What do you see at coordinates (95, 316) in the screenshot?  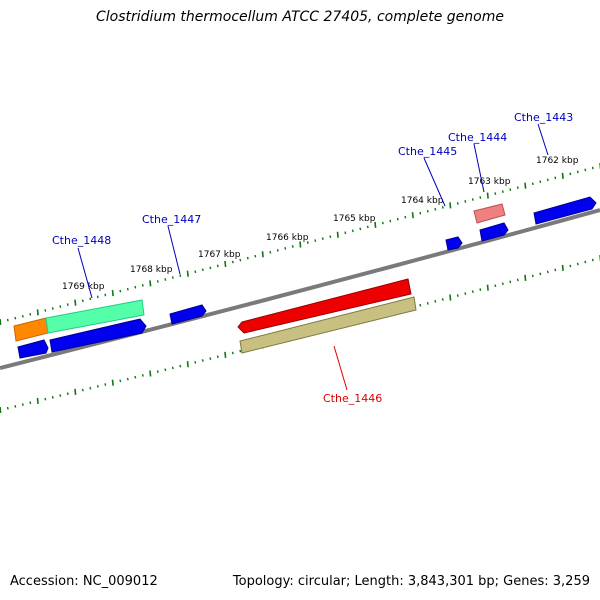 I see `gene-feature-cthe-1448-green` at bounding box center [95, 316].